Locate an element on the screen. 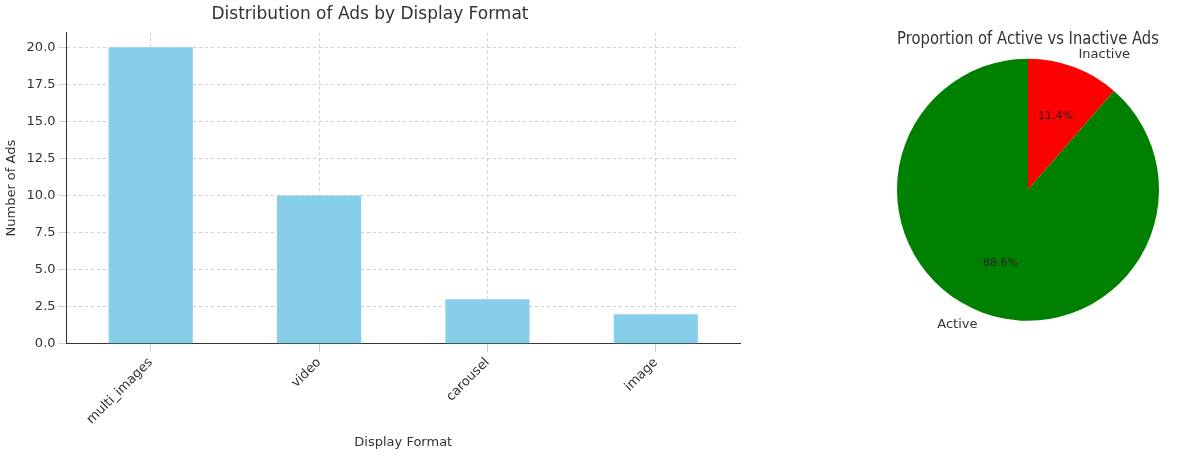 This screenshot has height=454, width=1200. y-tick-label: 15.0 is located at coordinates (41, 120).